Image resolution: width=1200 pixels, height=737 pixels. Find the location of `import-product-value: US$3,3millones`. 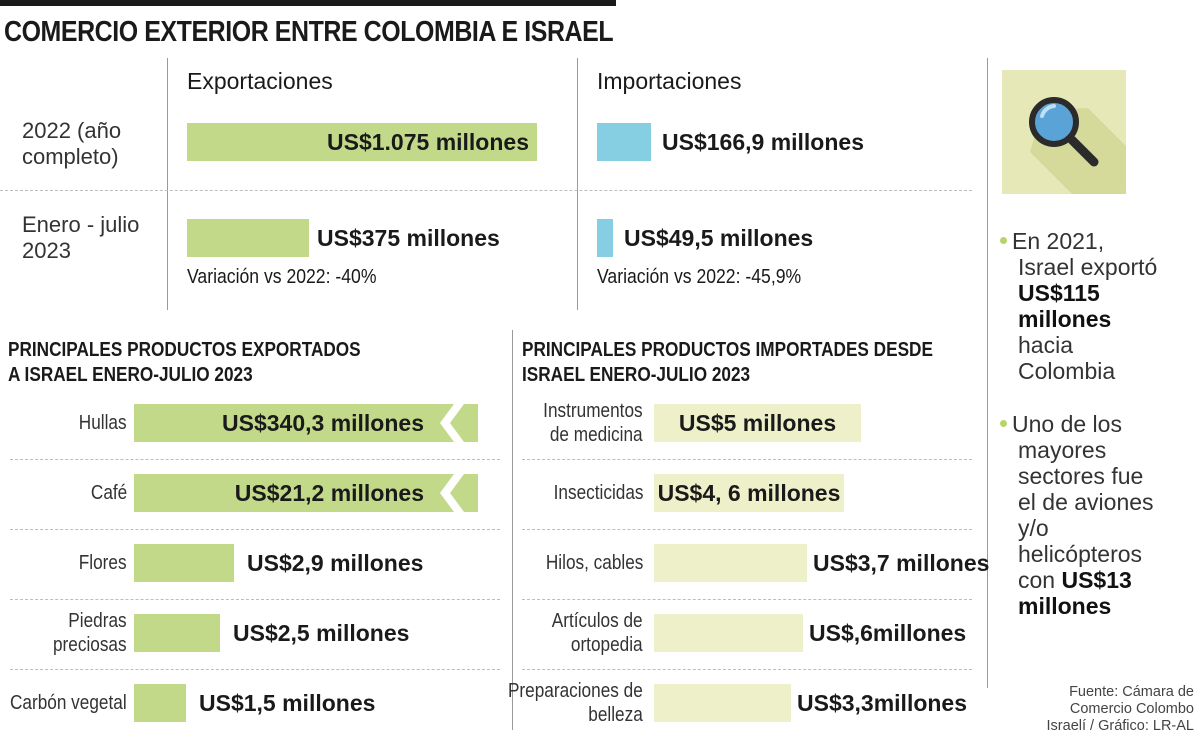

import-product-value: US$3,3millones is located at coordinates (882, 703).